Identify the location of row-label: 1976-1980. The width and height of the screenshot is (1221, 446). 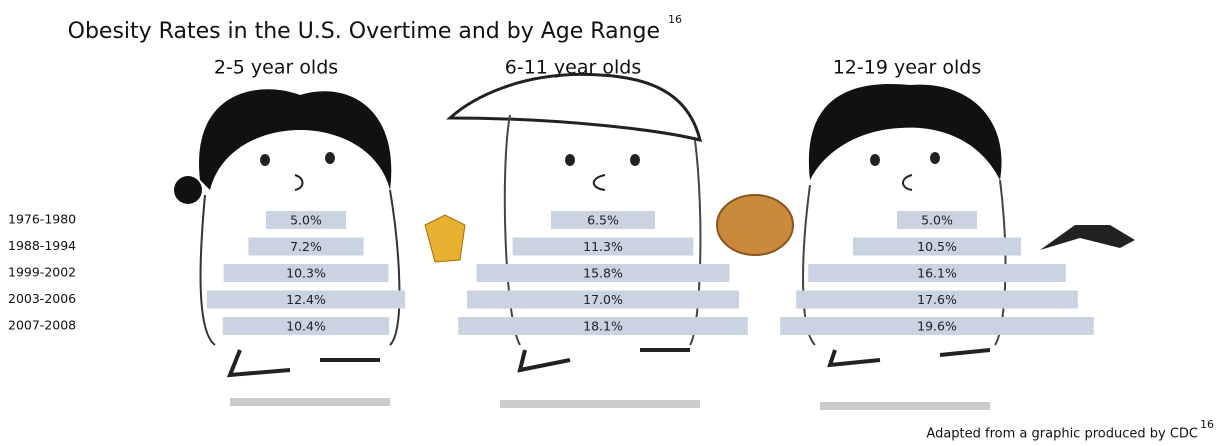
(42, 219).